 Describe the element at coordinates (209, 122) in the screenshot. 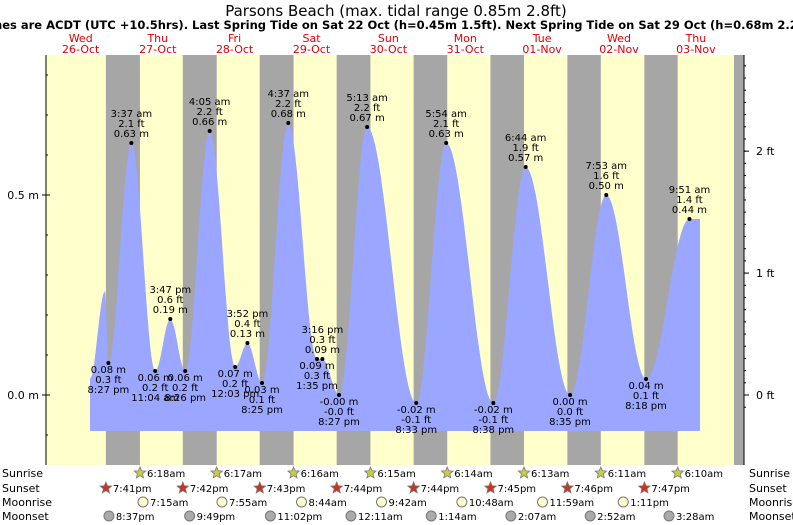

I see `tide-label: 0.66 m` at that location.